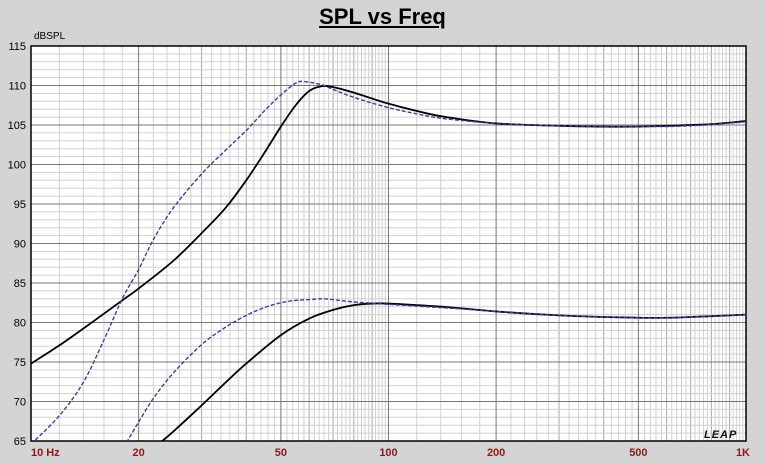  What do you see at coordinates (20, 284) in the screenshot?
I see `y-tick-label: 85` at bounding box center [20, 284].